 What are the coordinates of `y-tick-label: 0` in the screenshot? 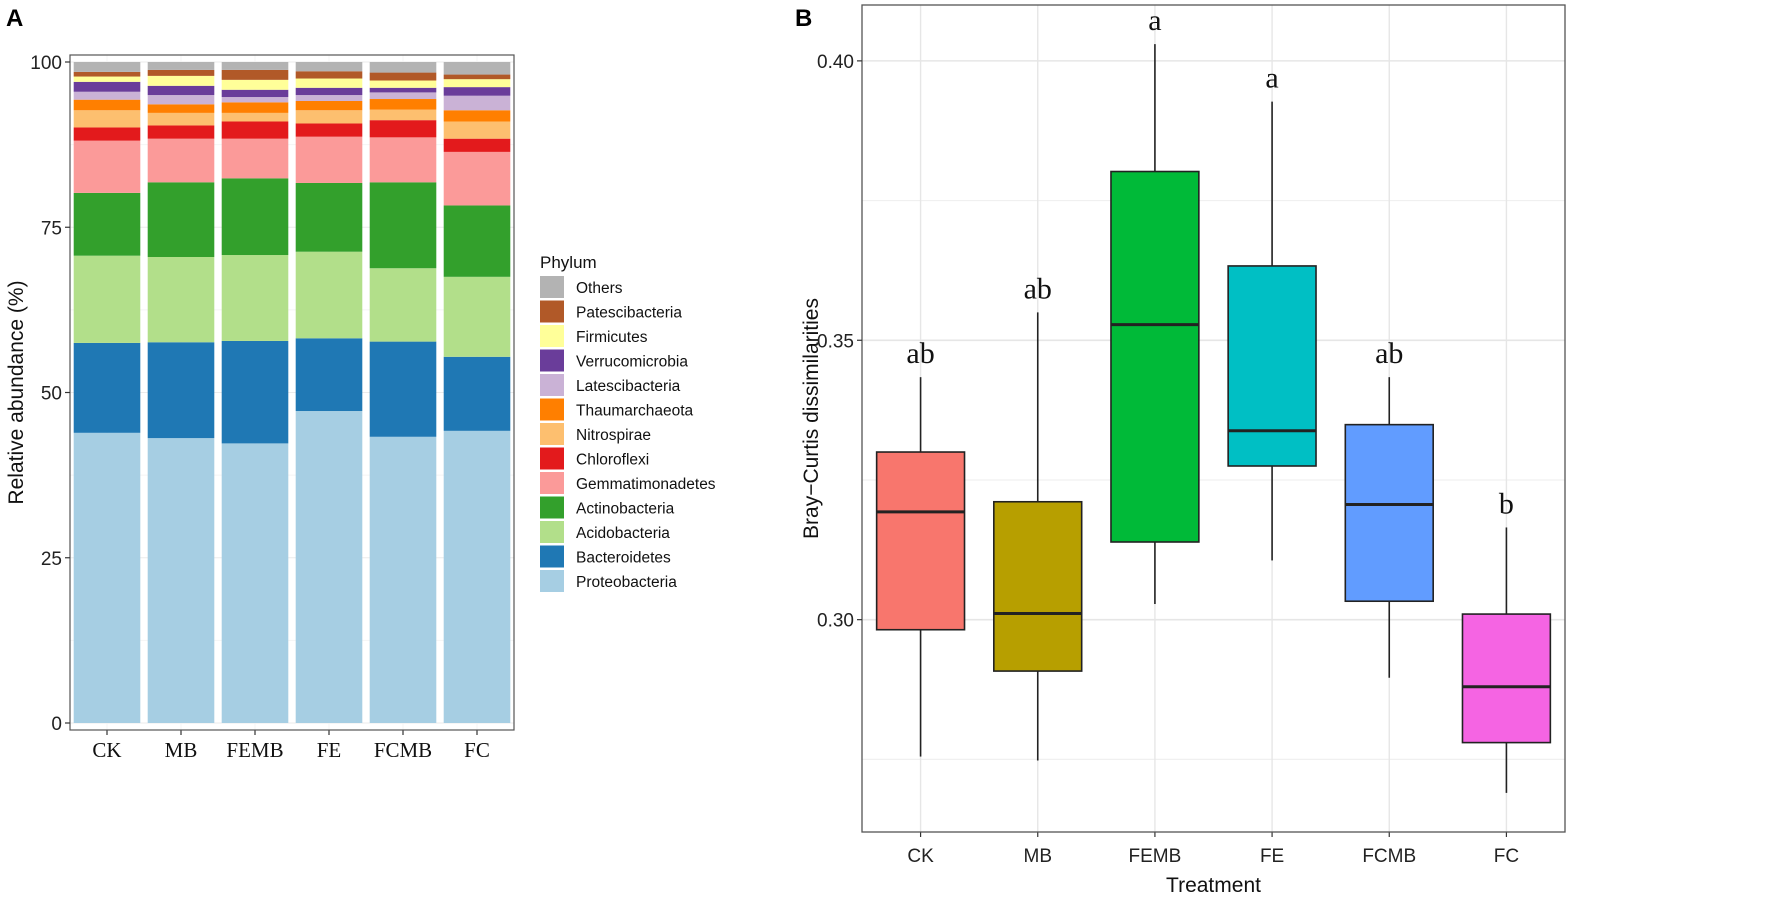 It's located at (56, 724).